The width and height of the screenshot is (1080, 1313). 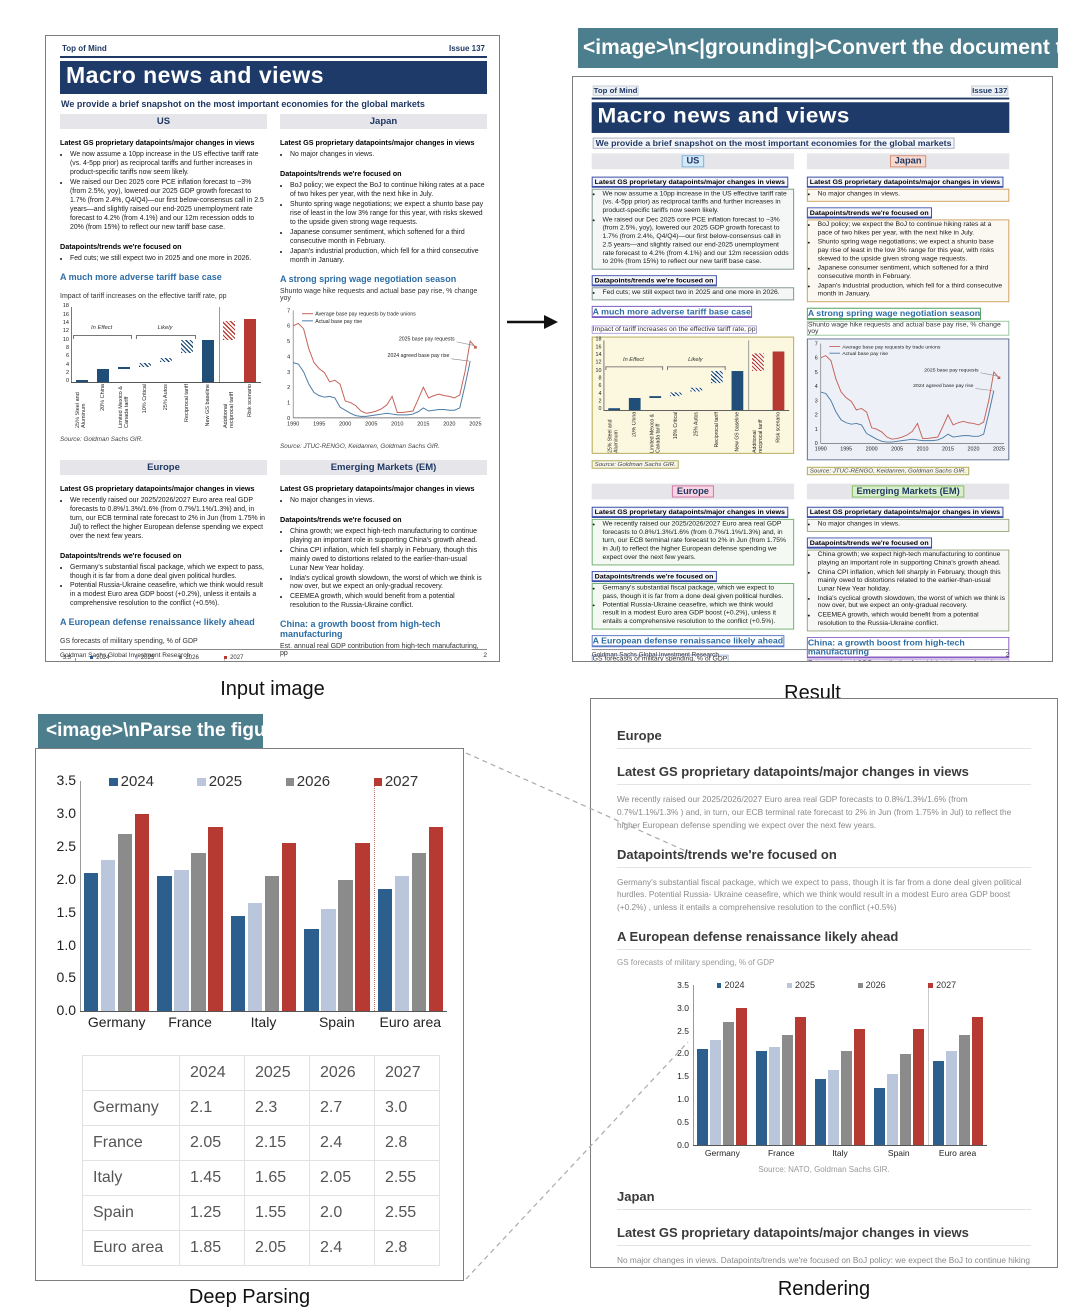 I want to click on bar-2025-Spain, so click(x=328, y=960).